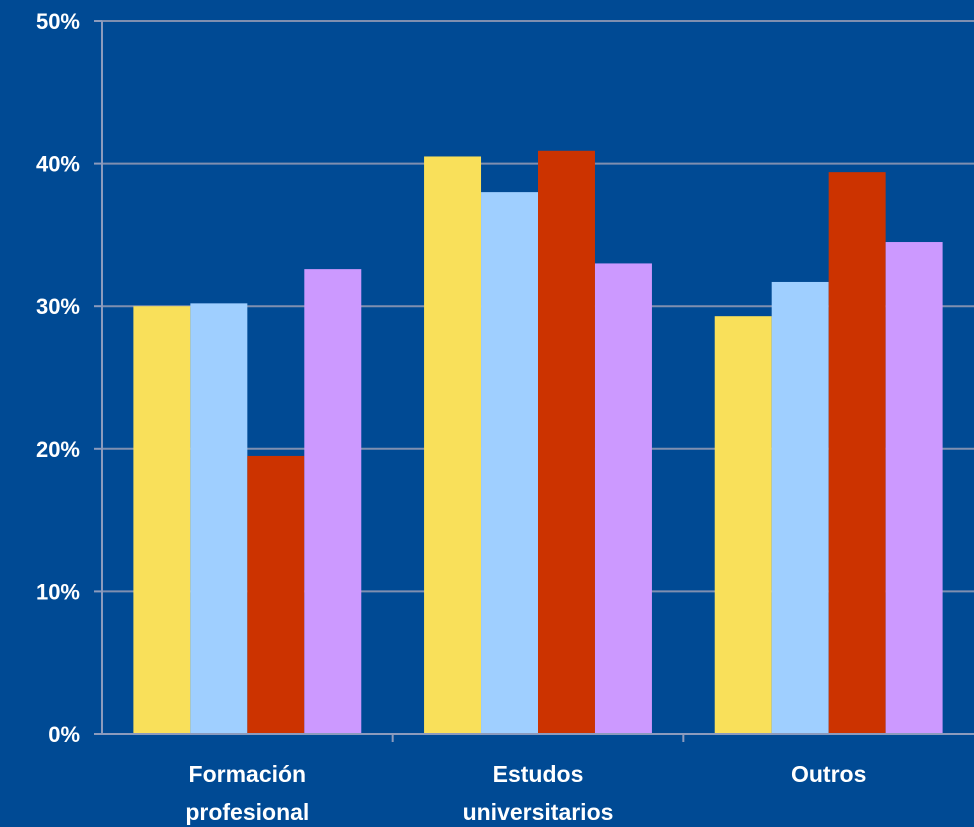 The width and height of the screenshot is (974, 827). Describe the element at coordinates (58, 378) in the screenshot. I see `y-tick-labels: 0% 10% 20% 30% 40% 50%` at that location.